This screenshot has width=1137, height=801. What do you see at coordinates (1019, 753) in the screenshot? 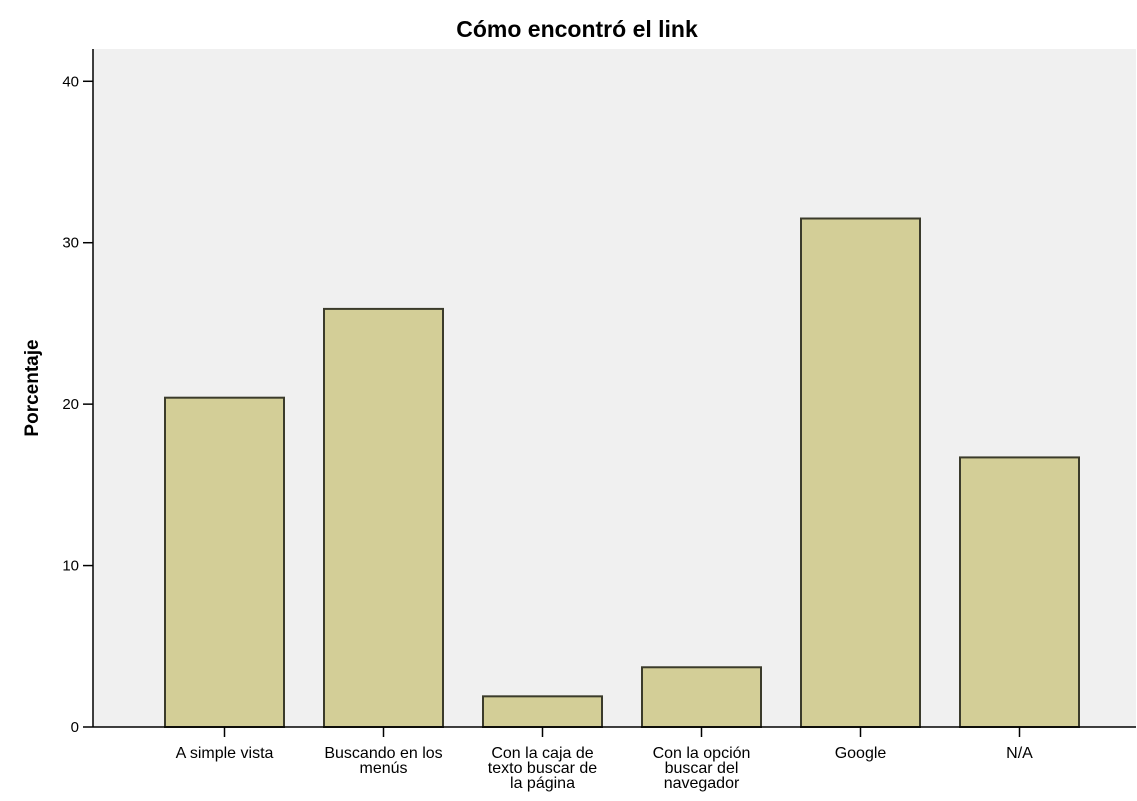
I see `x-tick-label: N/A` at bounding box center [1019, 753].